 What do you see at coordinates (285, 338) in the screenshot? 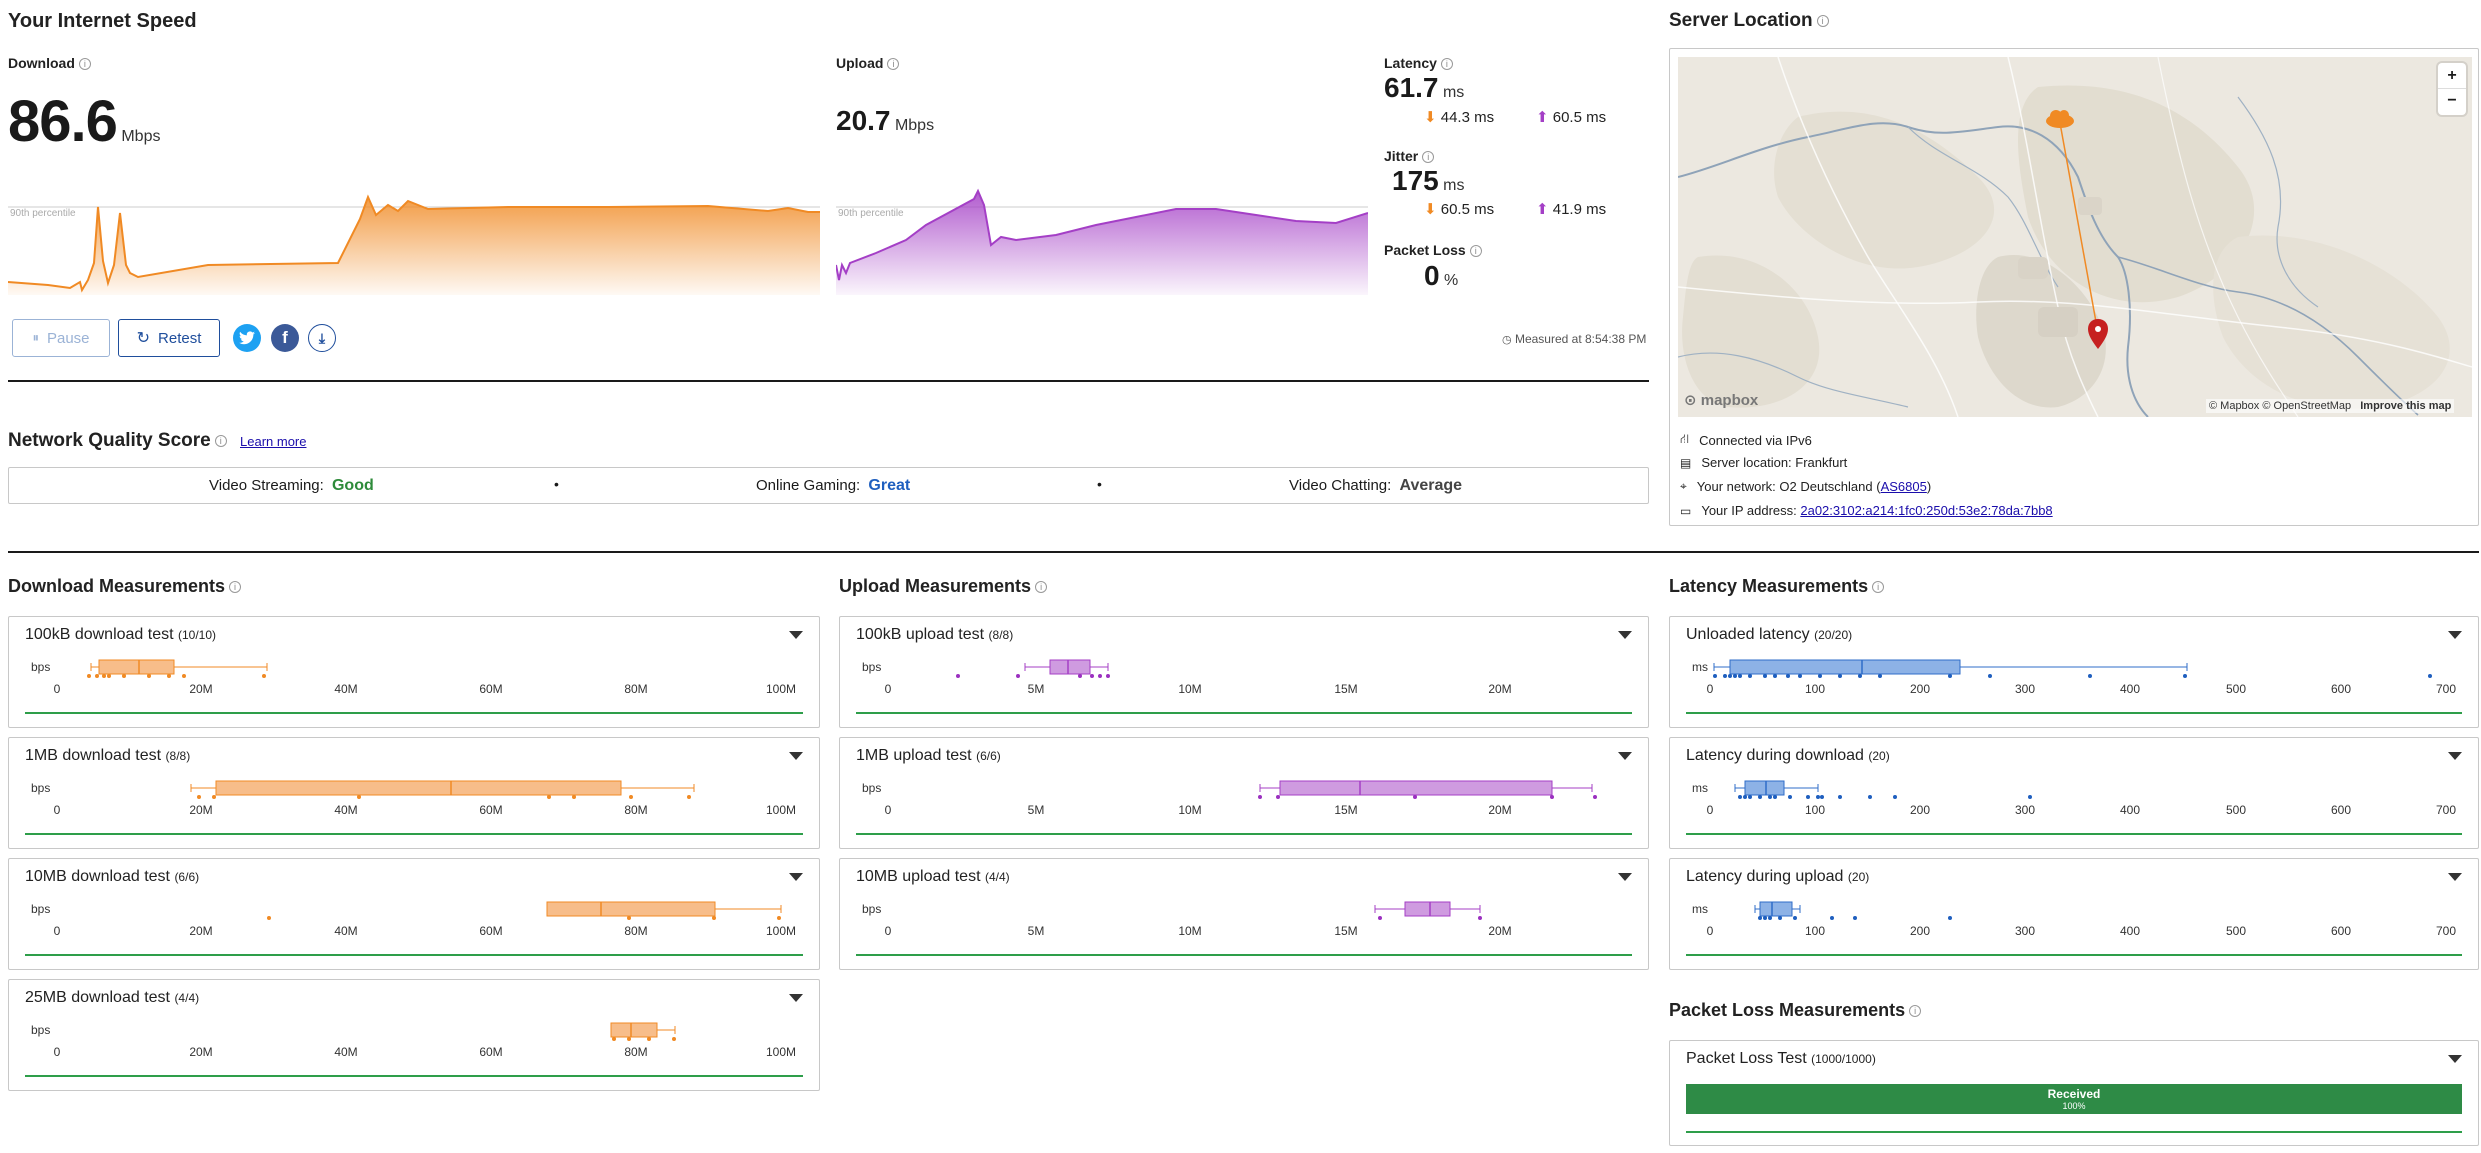
I see `facebook-share-icon: f` at bounding box center [285, 338].